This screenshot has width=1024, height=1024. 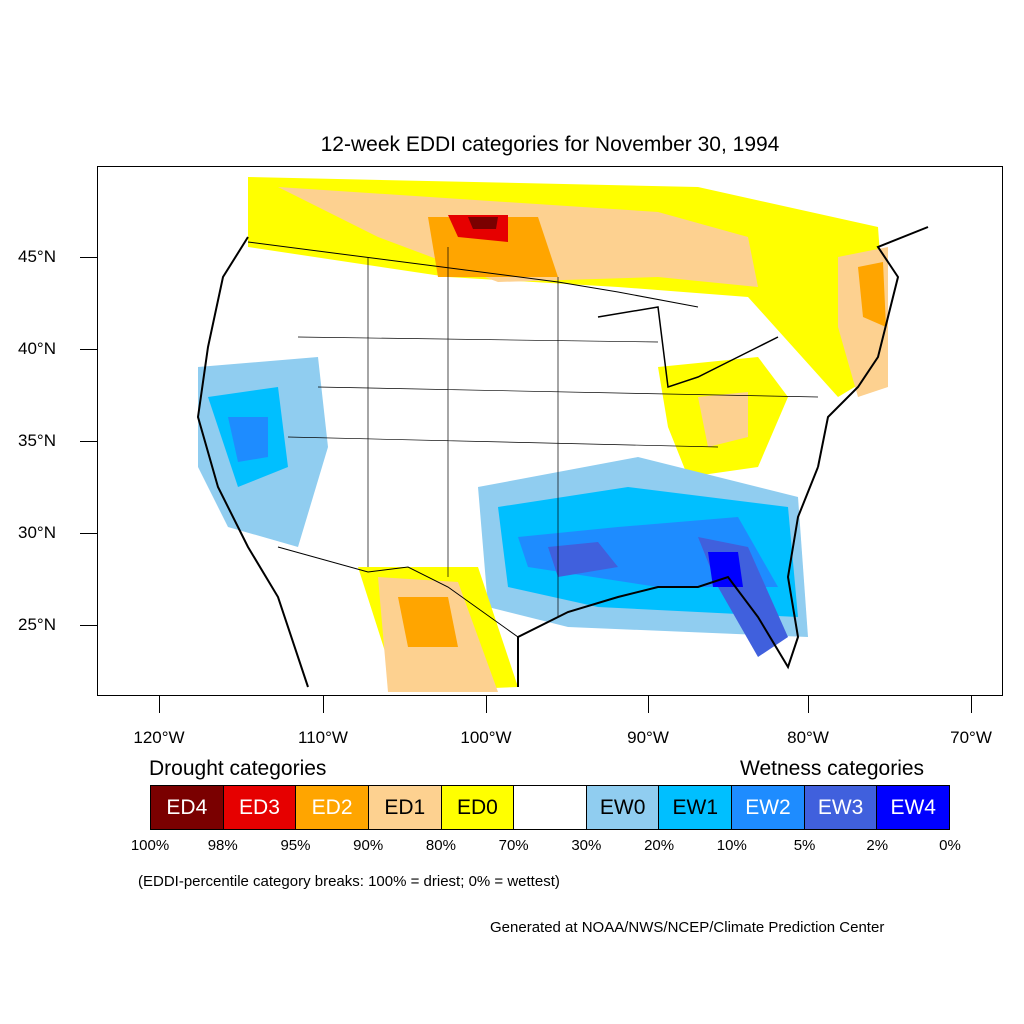 What do you see at coordinates (668, 576) in the screenshot?
I see `gulf-coastline` at bounding box center [668, 576].